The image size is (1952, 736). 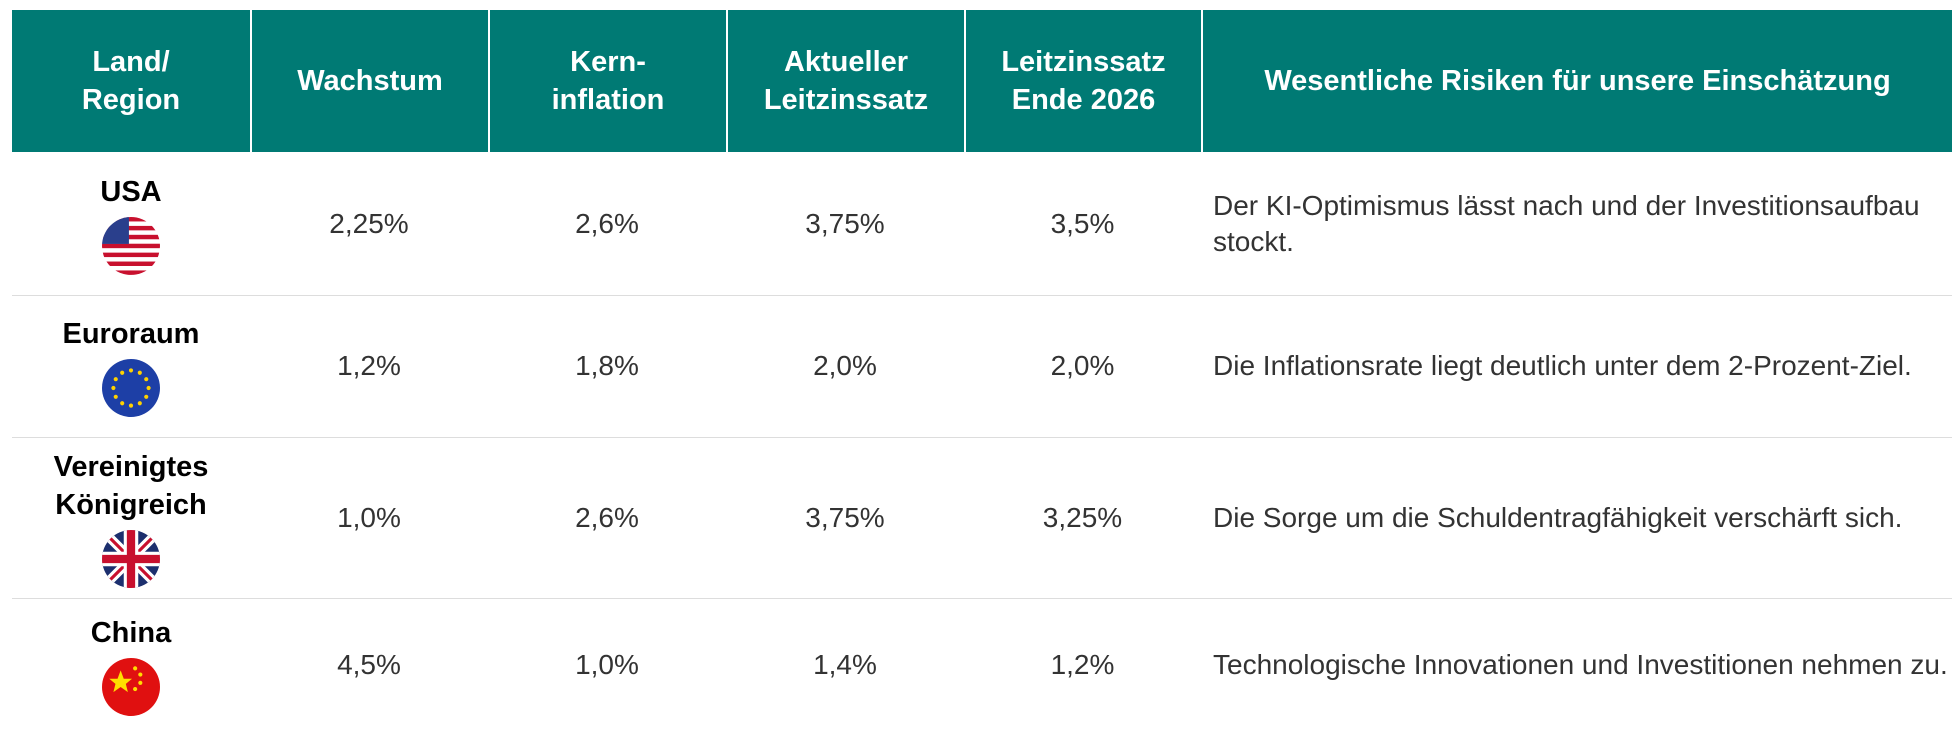 I want to click on country-cell: China, so click(x=131, y=665).